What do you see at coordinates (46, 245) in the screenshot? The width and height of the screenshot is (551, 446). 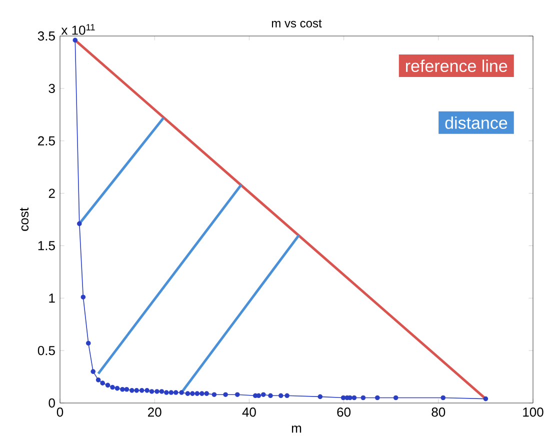 I see `y-tick-label: 1.5` at bounding box center [46, 245].